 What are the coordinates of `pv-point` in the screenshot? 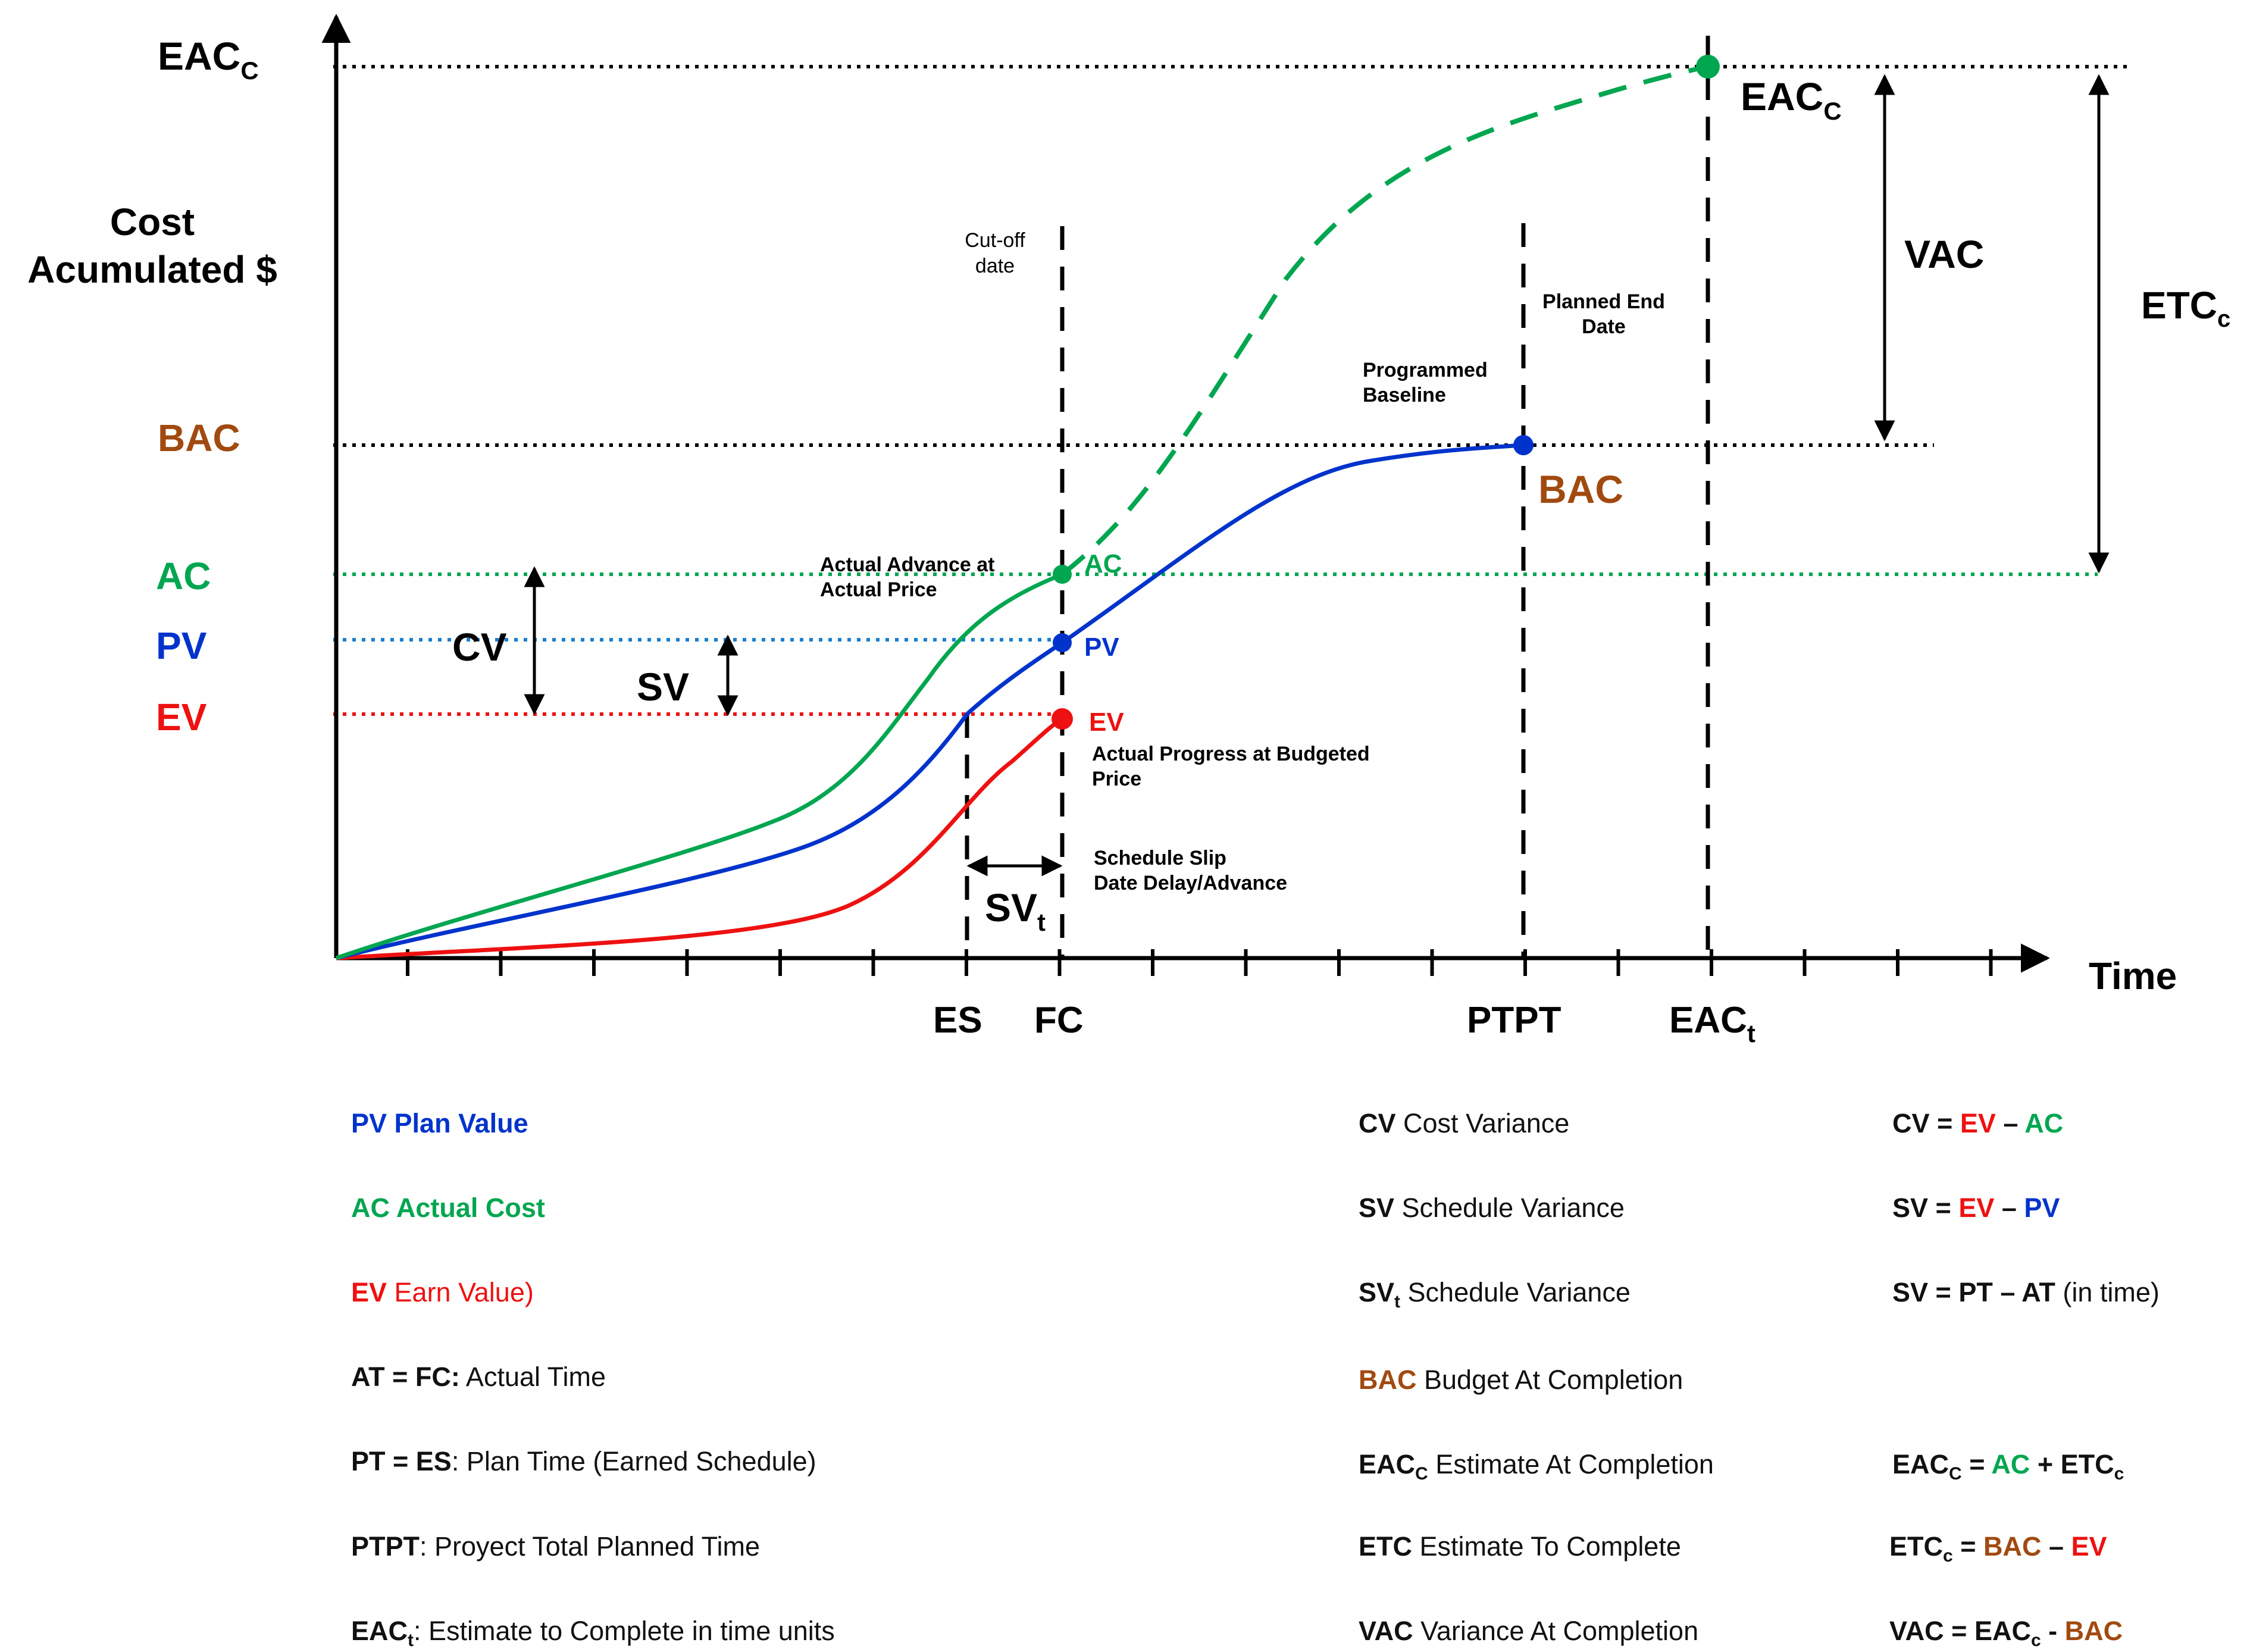 It's located at (1062, 642).